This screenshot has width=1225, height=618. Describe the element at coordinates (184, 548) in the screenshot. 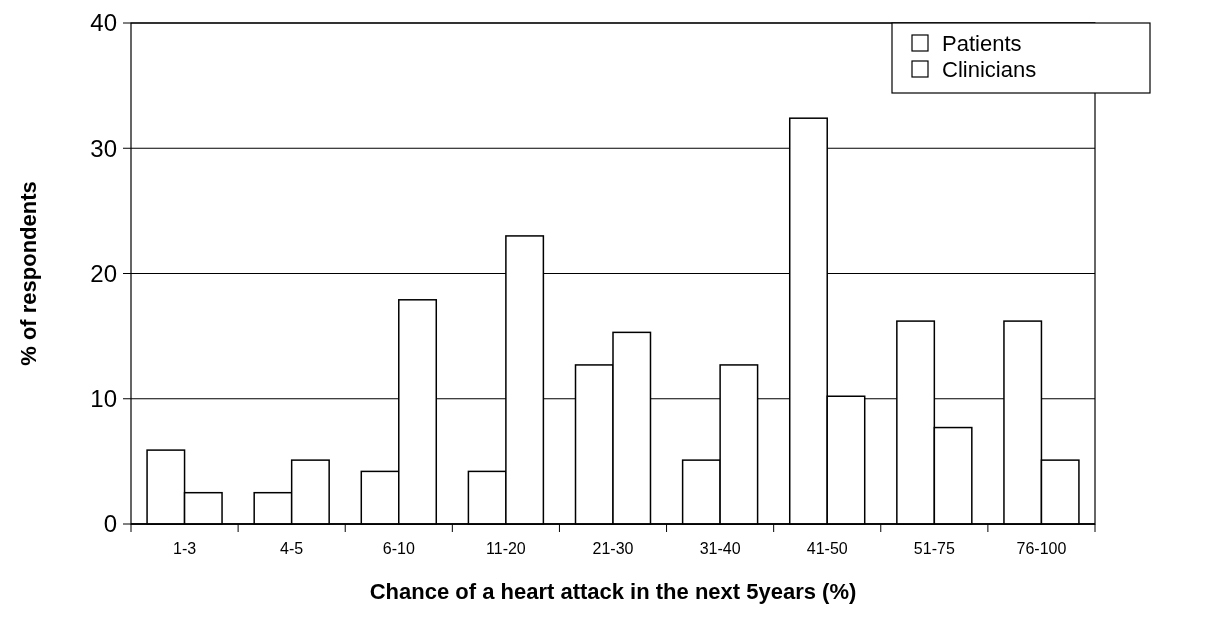

I see `x-tick-label: 1-3` at that location.